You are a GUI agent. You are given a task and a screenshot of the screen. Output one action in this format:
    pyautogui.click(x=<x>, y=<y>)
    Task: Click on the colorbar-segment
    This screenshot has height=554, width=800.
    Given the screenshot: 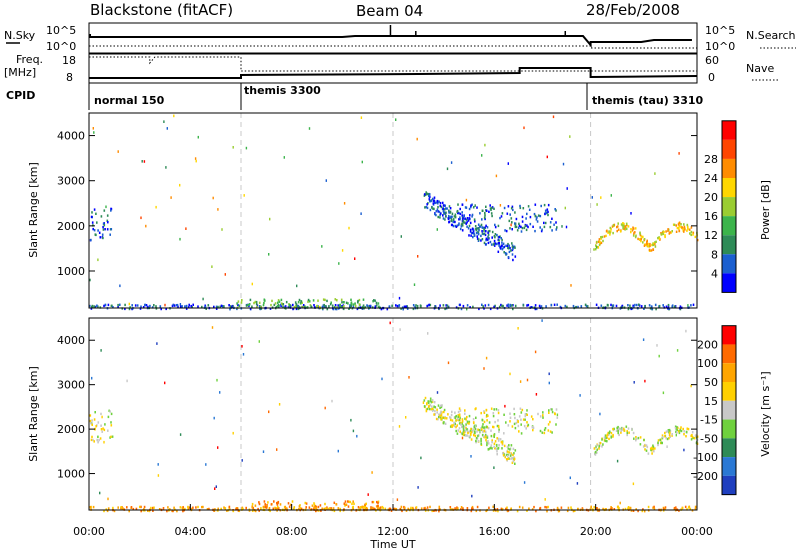 What is the action you would take?
    pyautogui.click(x=729, y=391)
    